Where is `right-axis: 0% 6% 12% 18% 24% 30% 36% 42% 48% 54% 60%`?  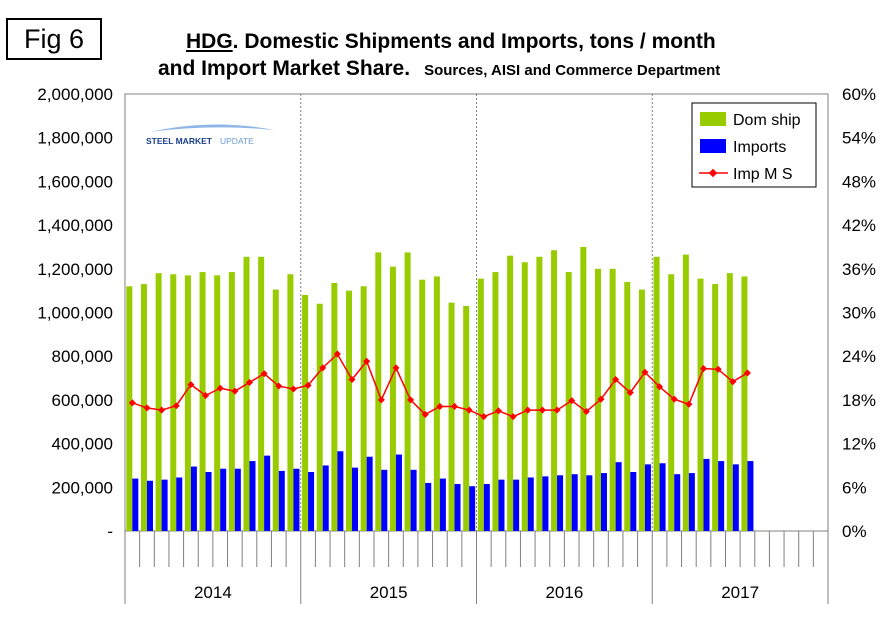
right-axis: 0% 6% 12% 18% 24% 30% 36% 42% 48% 54% 60% is located at coordinates (859, 313).